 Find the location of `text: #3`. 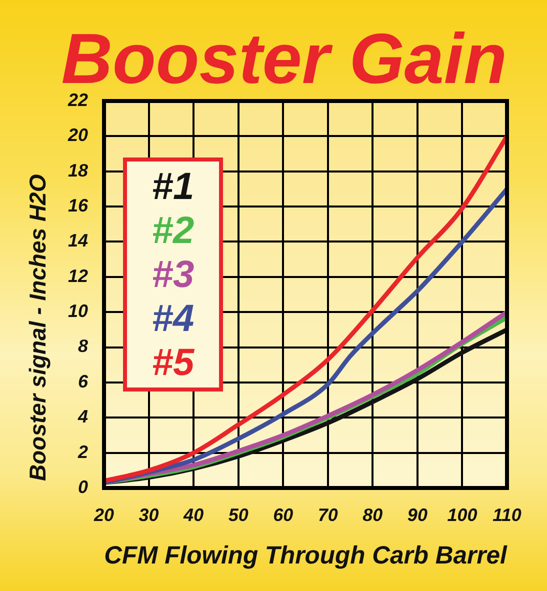

text: #3 is located at coordinates (173, 275).